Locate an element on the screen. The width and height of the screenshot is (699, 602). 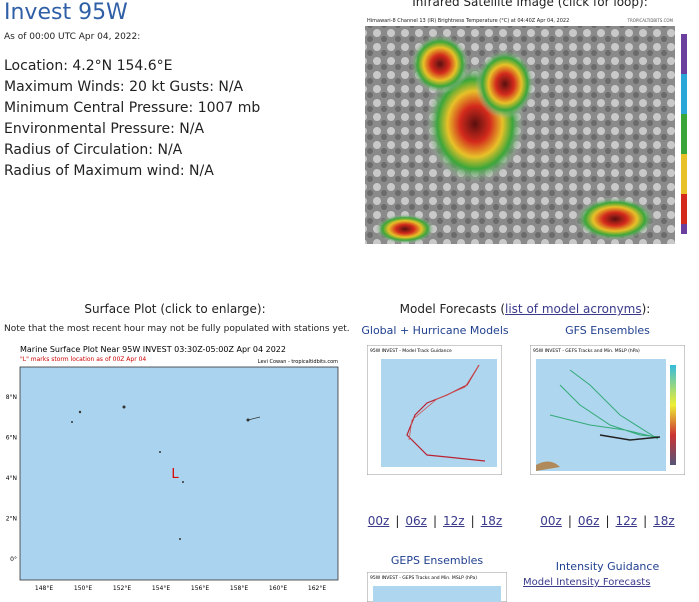
intensity-heading: Intensity Guidance is located at coordinates (607, 566).